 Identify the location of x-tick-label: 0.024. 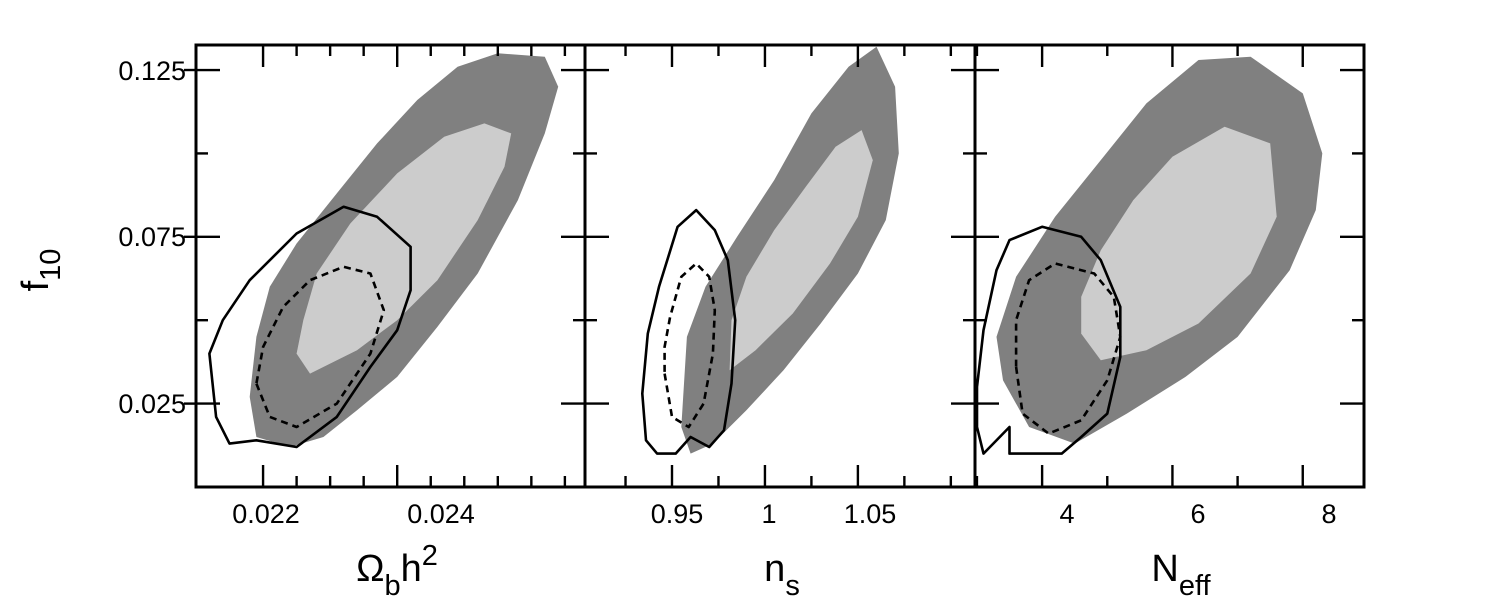
(441, 514).